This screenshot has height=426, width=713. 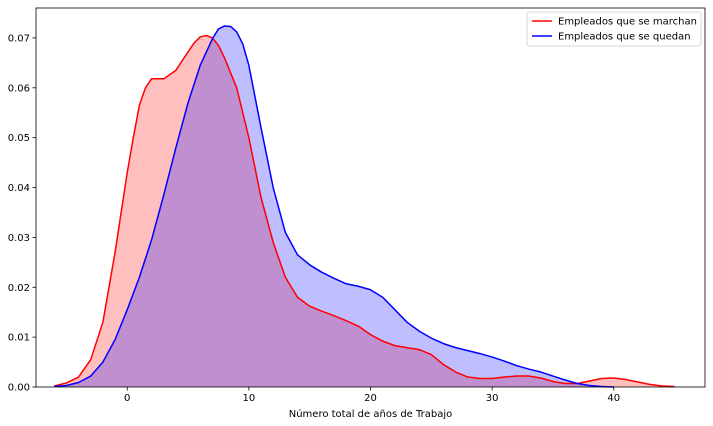 I want to click on y-tick-label-7: 0.07, so click(x=19, y=38).